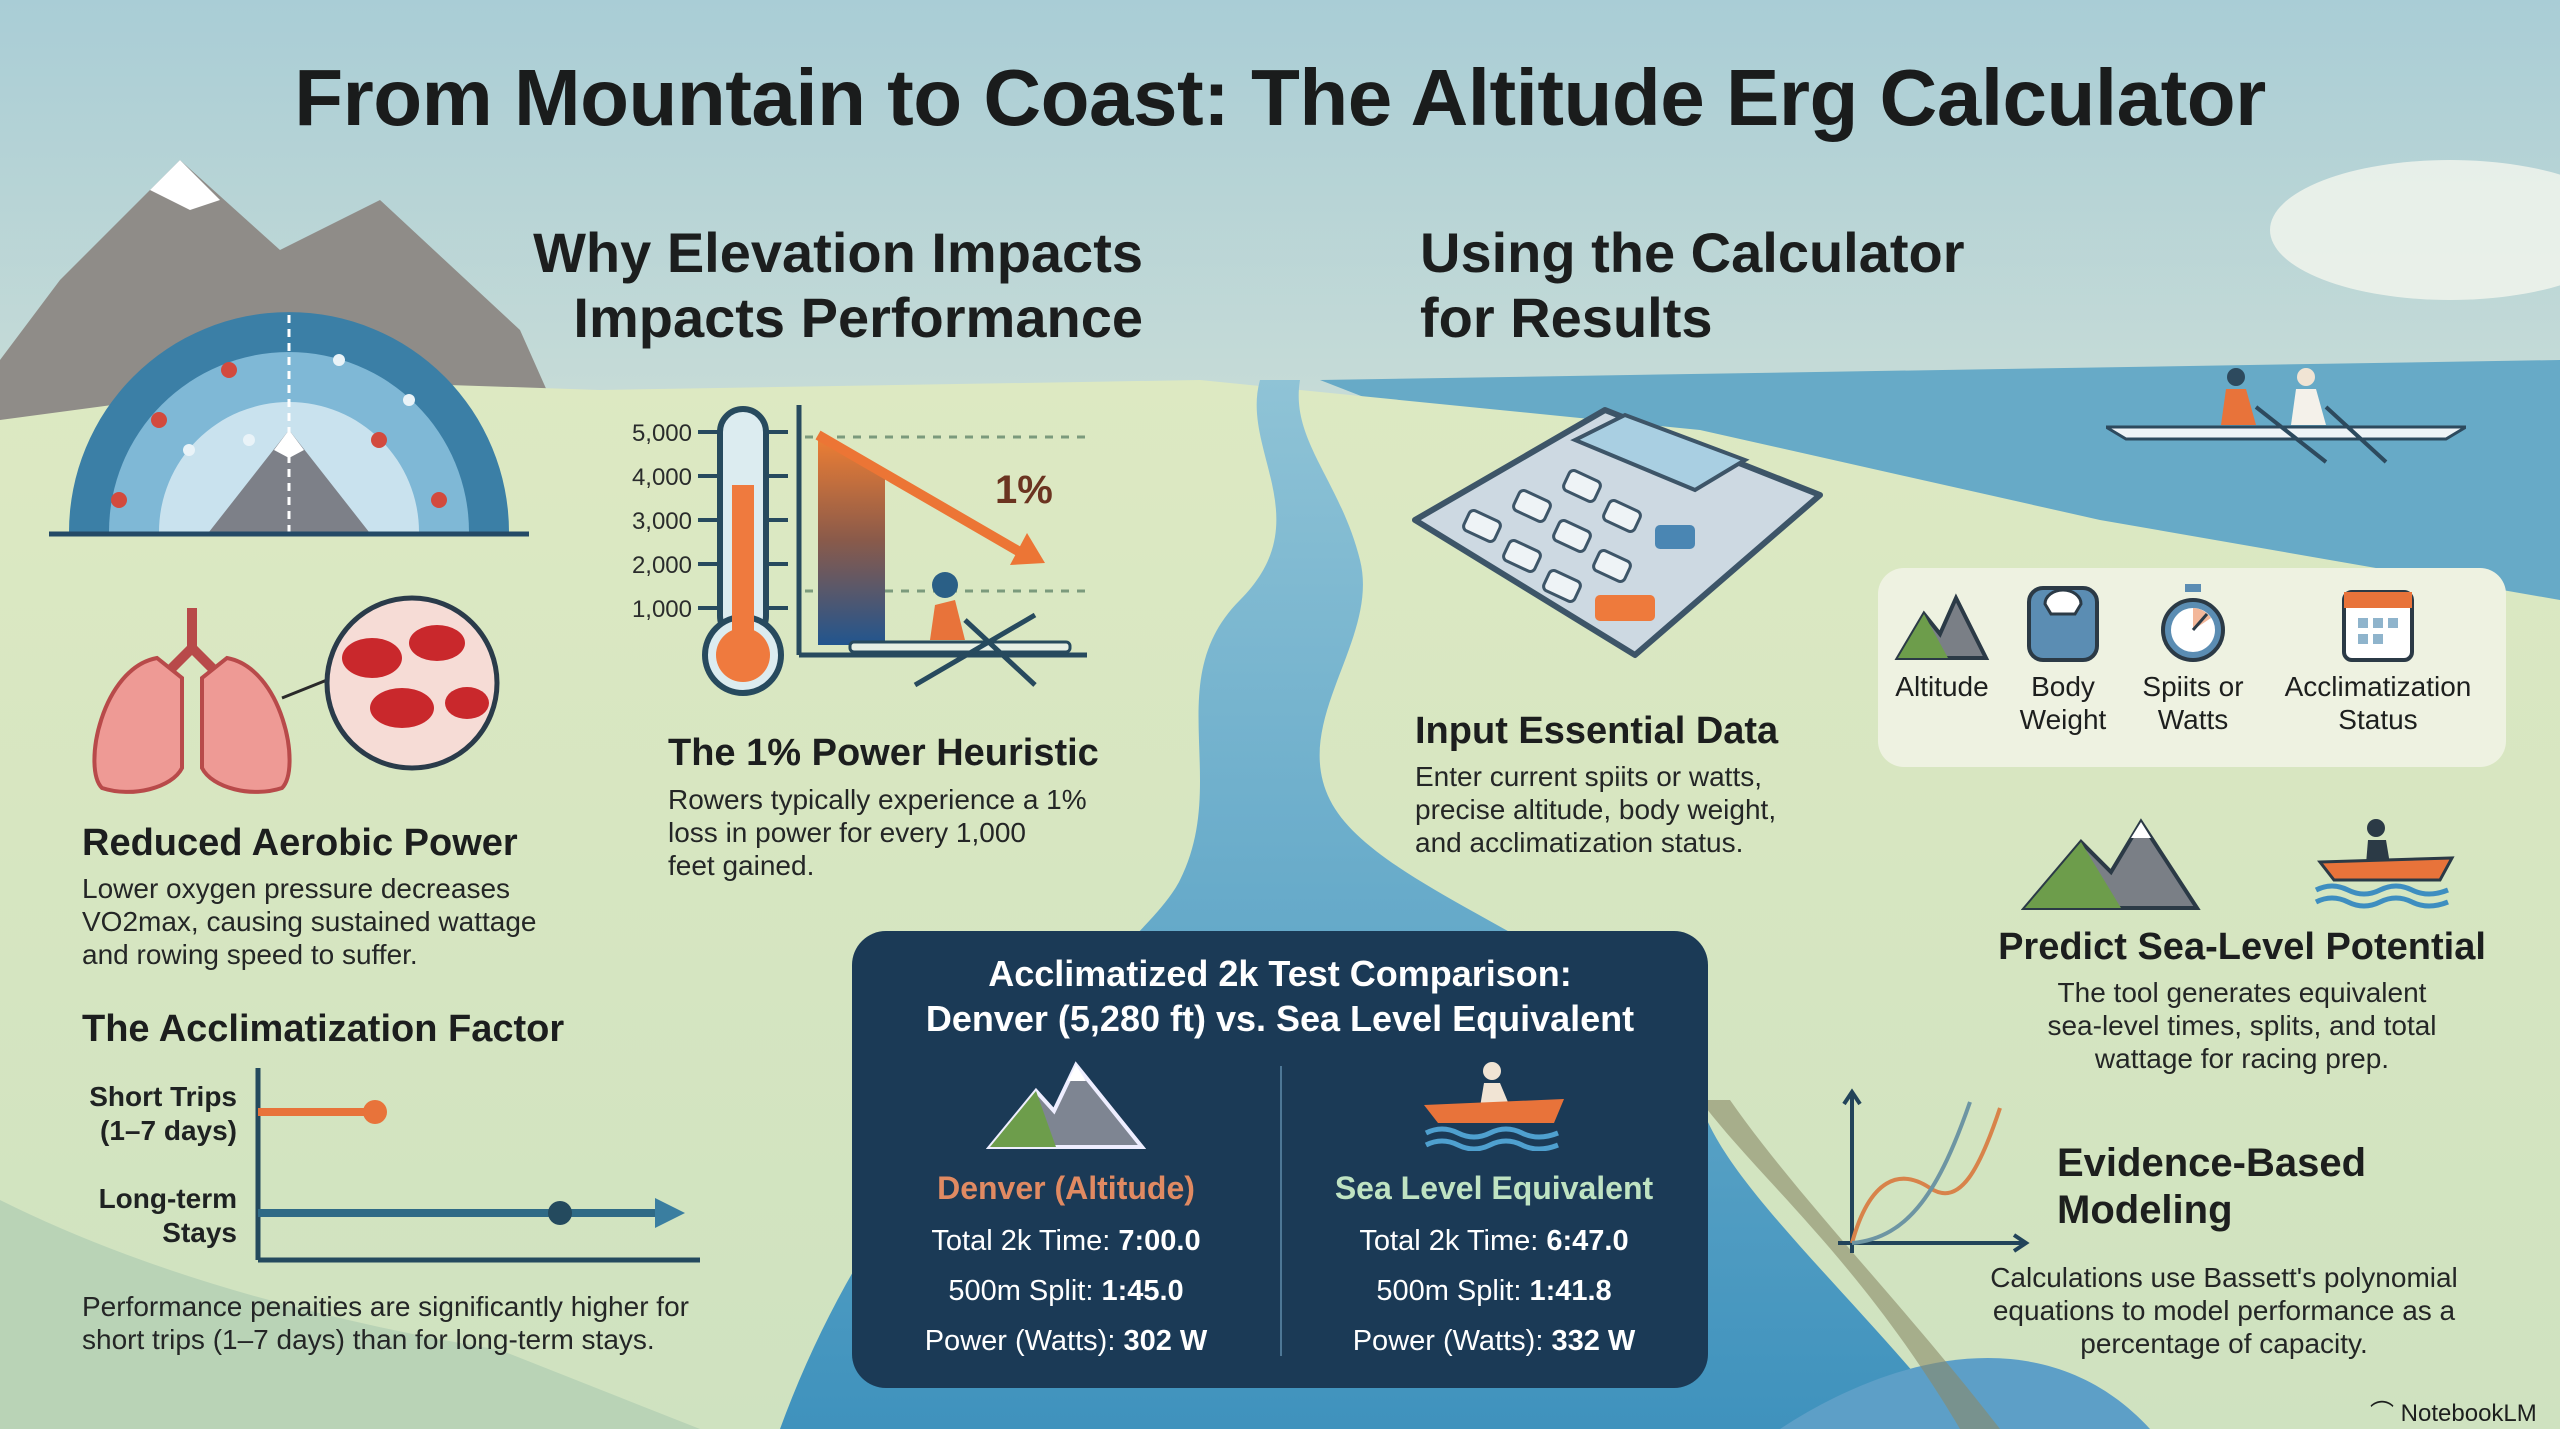 The image size is (2560, 1429). I want to click on label-line: Short Trips, so click(163, 1096).